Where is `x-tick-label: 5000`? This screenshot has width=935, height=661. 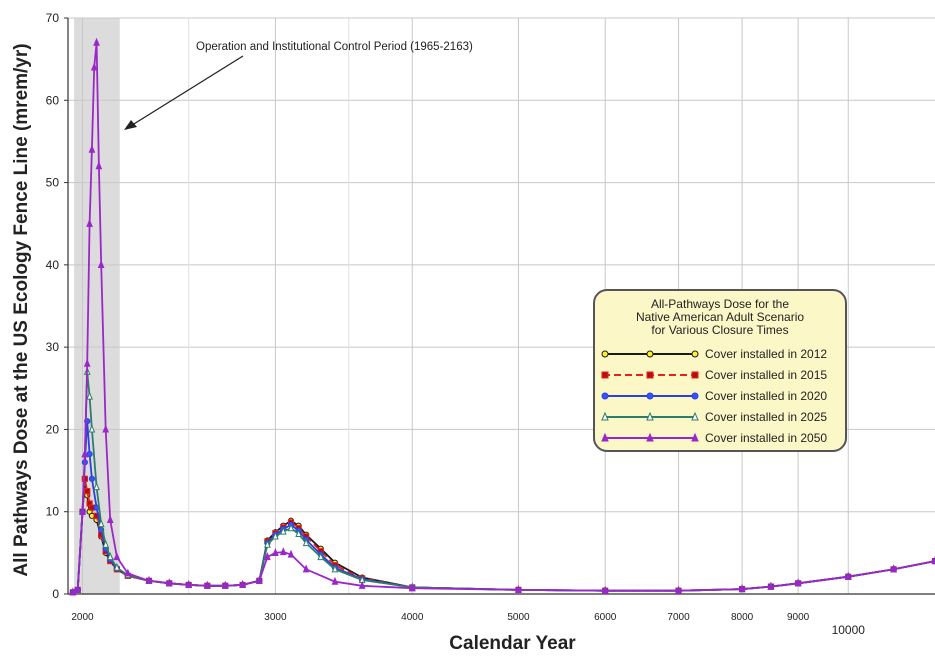
x-tick-label: 5000 is located at coordinates (518, 617).